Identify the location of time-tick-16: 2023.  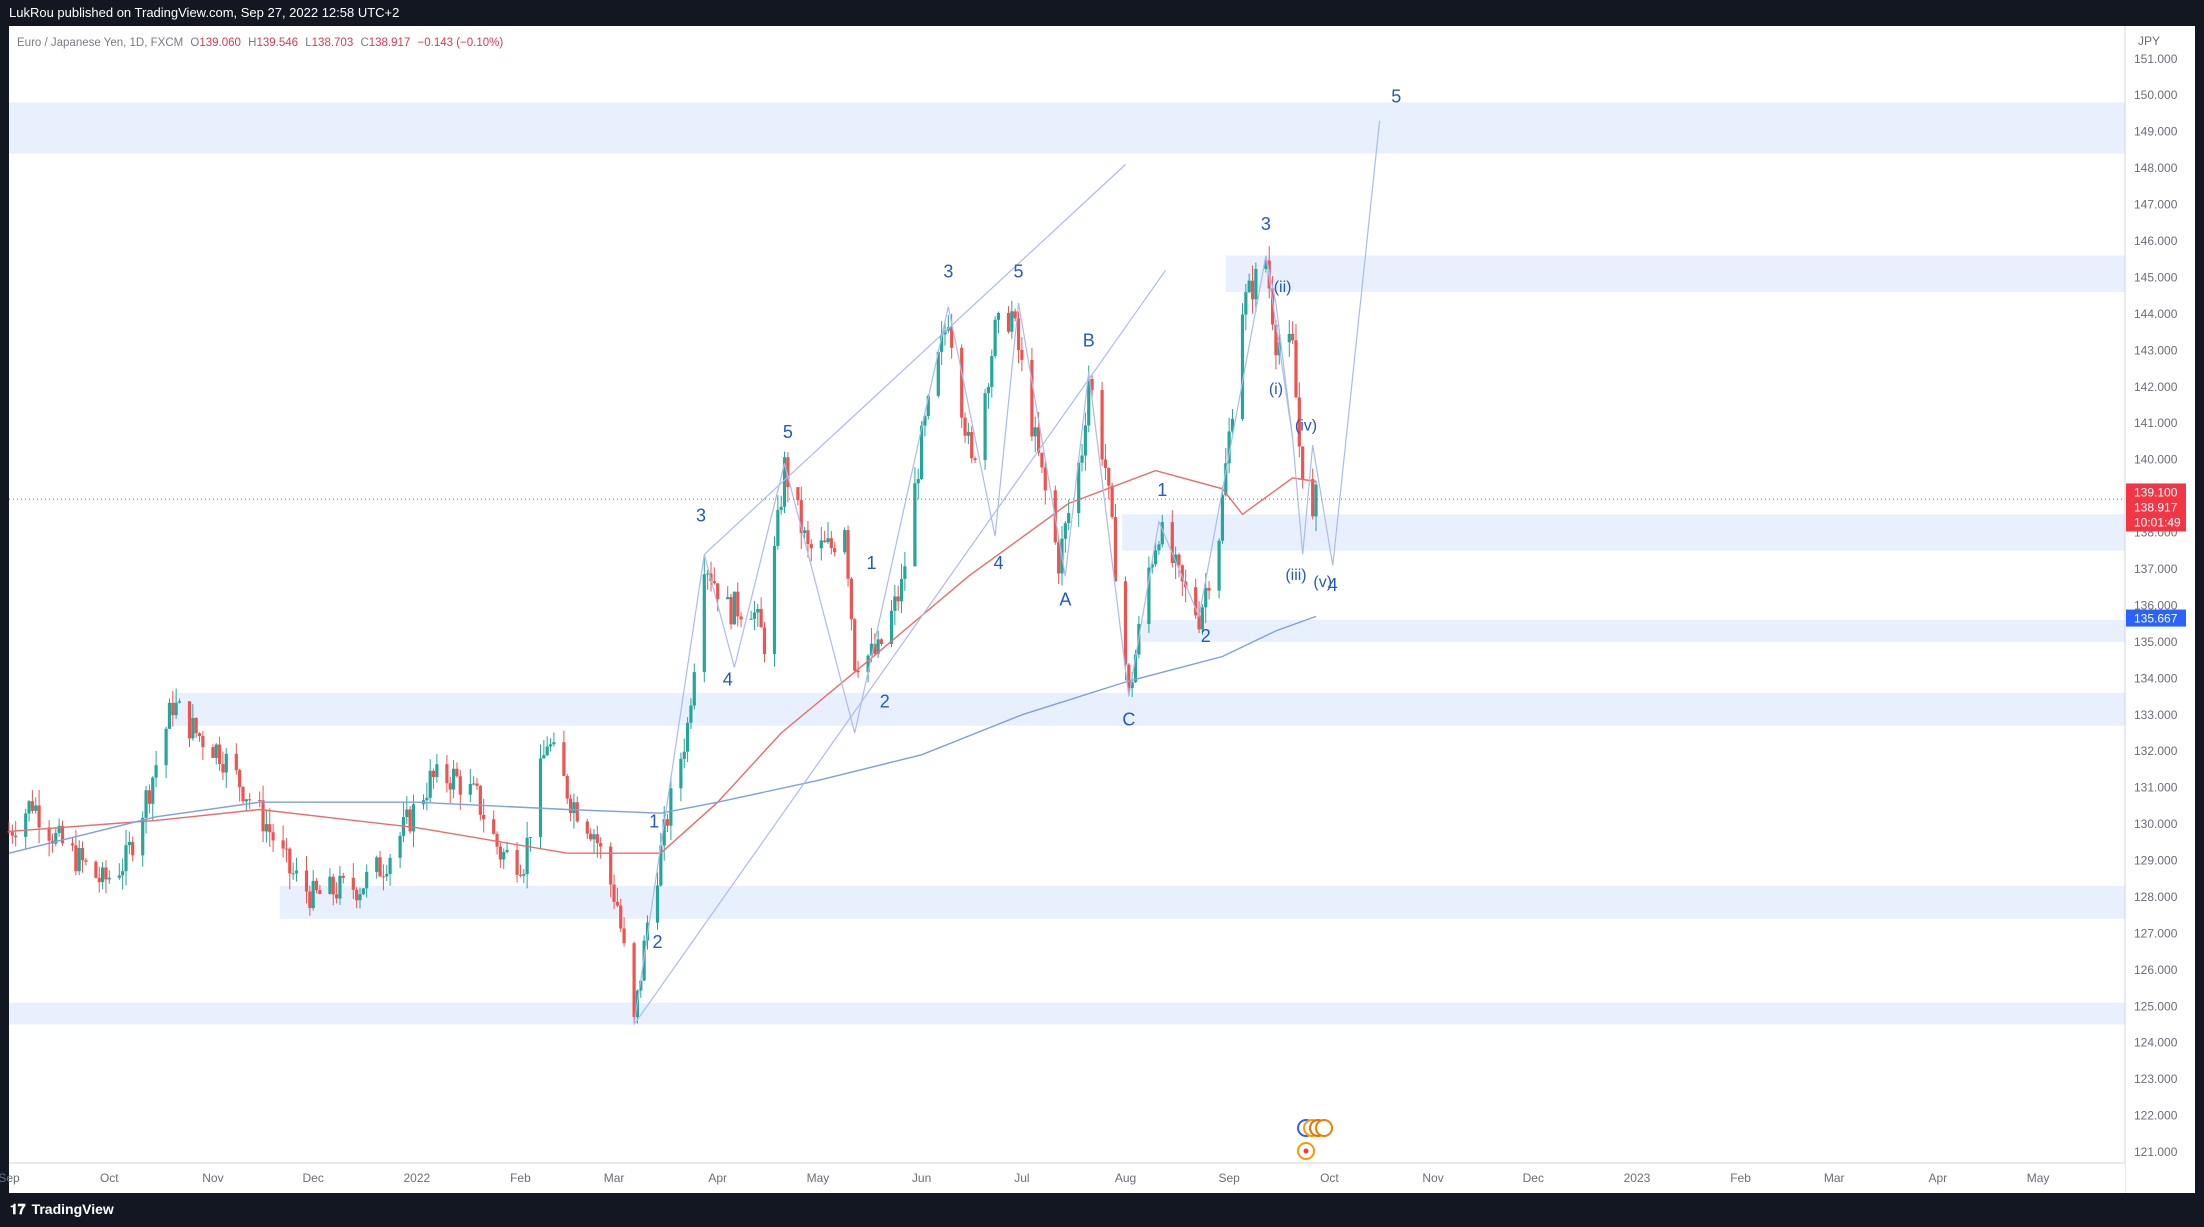
(1637, 1178).